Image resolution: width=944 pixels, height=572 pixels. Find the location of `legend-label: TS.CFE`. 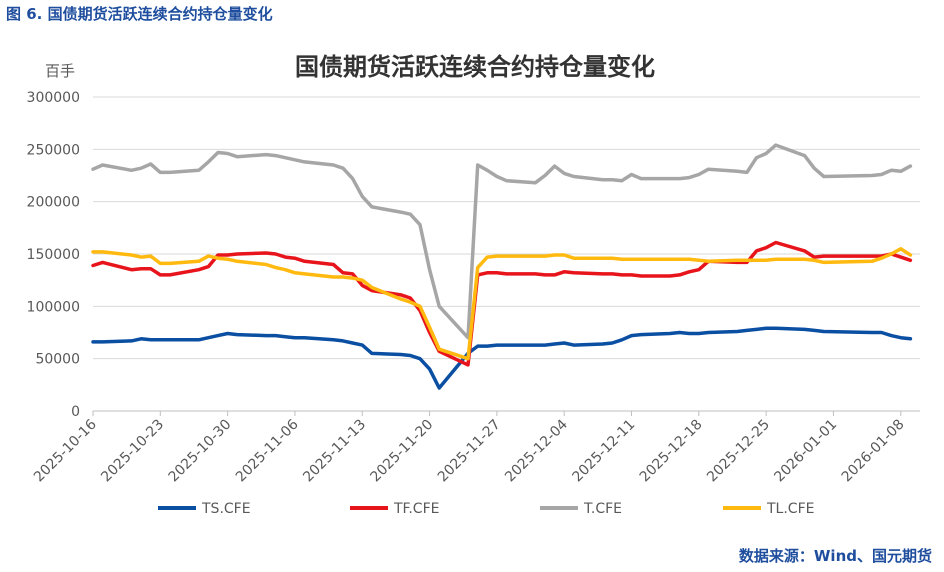

legend-label: TS.CFE is located at coordinates (226, 509).